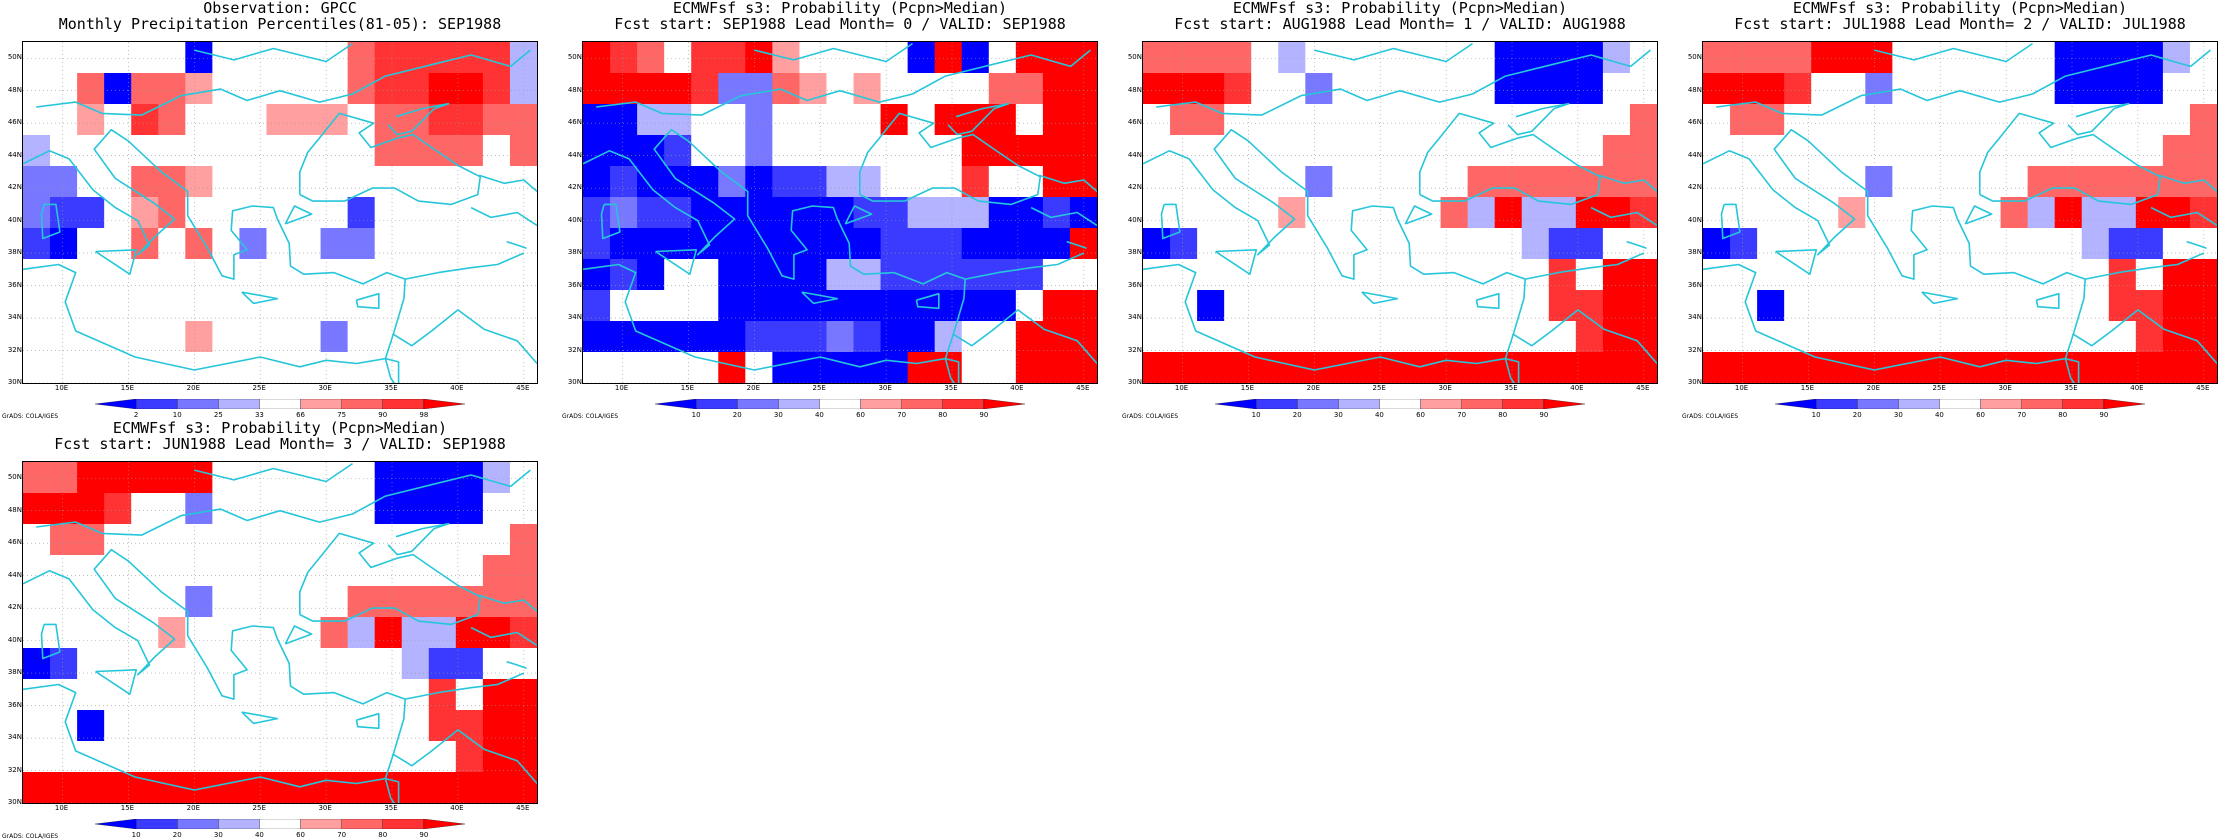 Image resolution: width=2240 pixels, height=840 pixels. Describe the element at coordinates (14, 737) in the screenshot. I see `latitude-tick-label: 34N` at that location.